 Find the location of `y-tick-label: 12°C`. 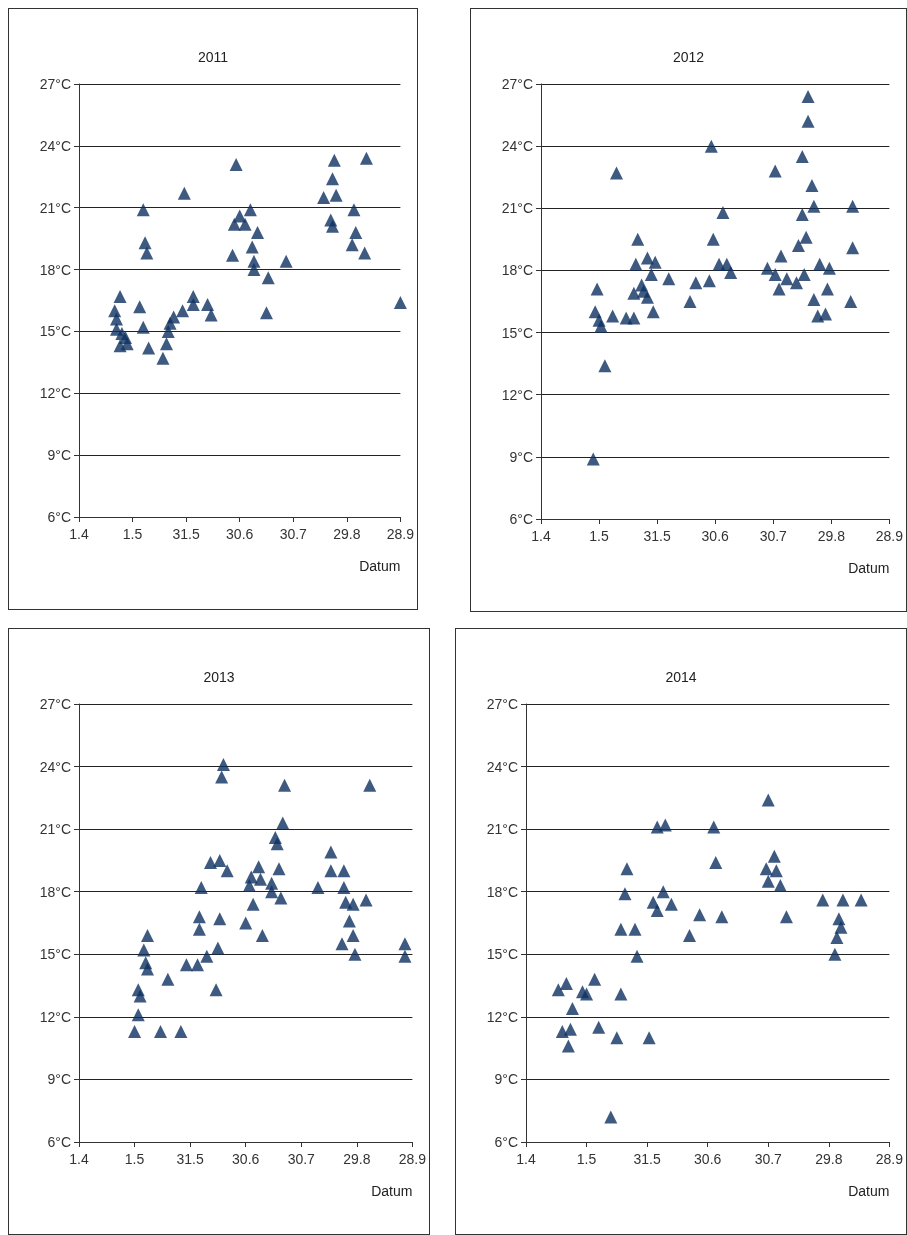

y-tick-label: 12°C is located at coordinates (55, 1016).